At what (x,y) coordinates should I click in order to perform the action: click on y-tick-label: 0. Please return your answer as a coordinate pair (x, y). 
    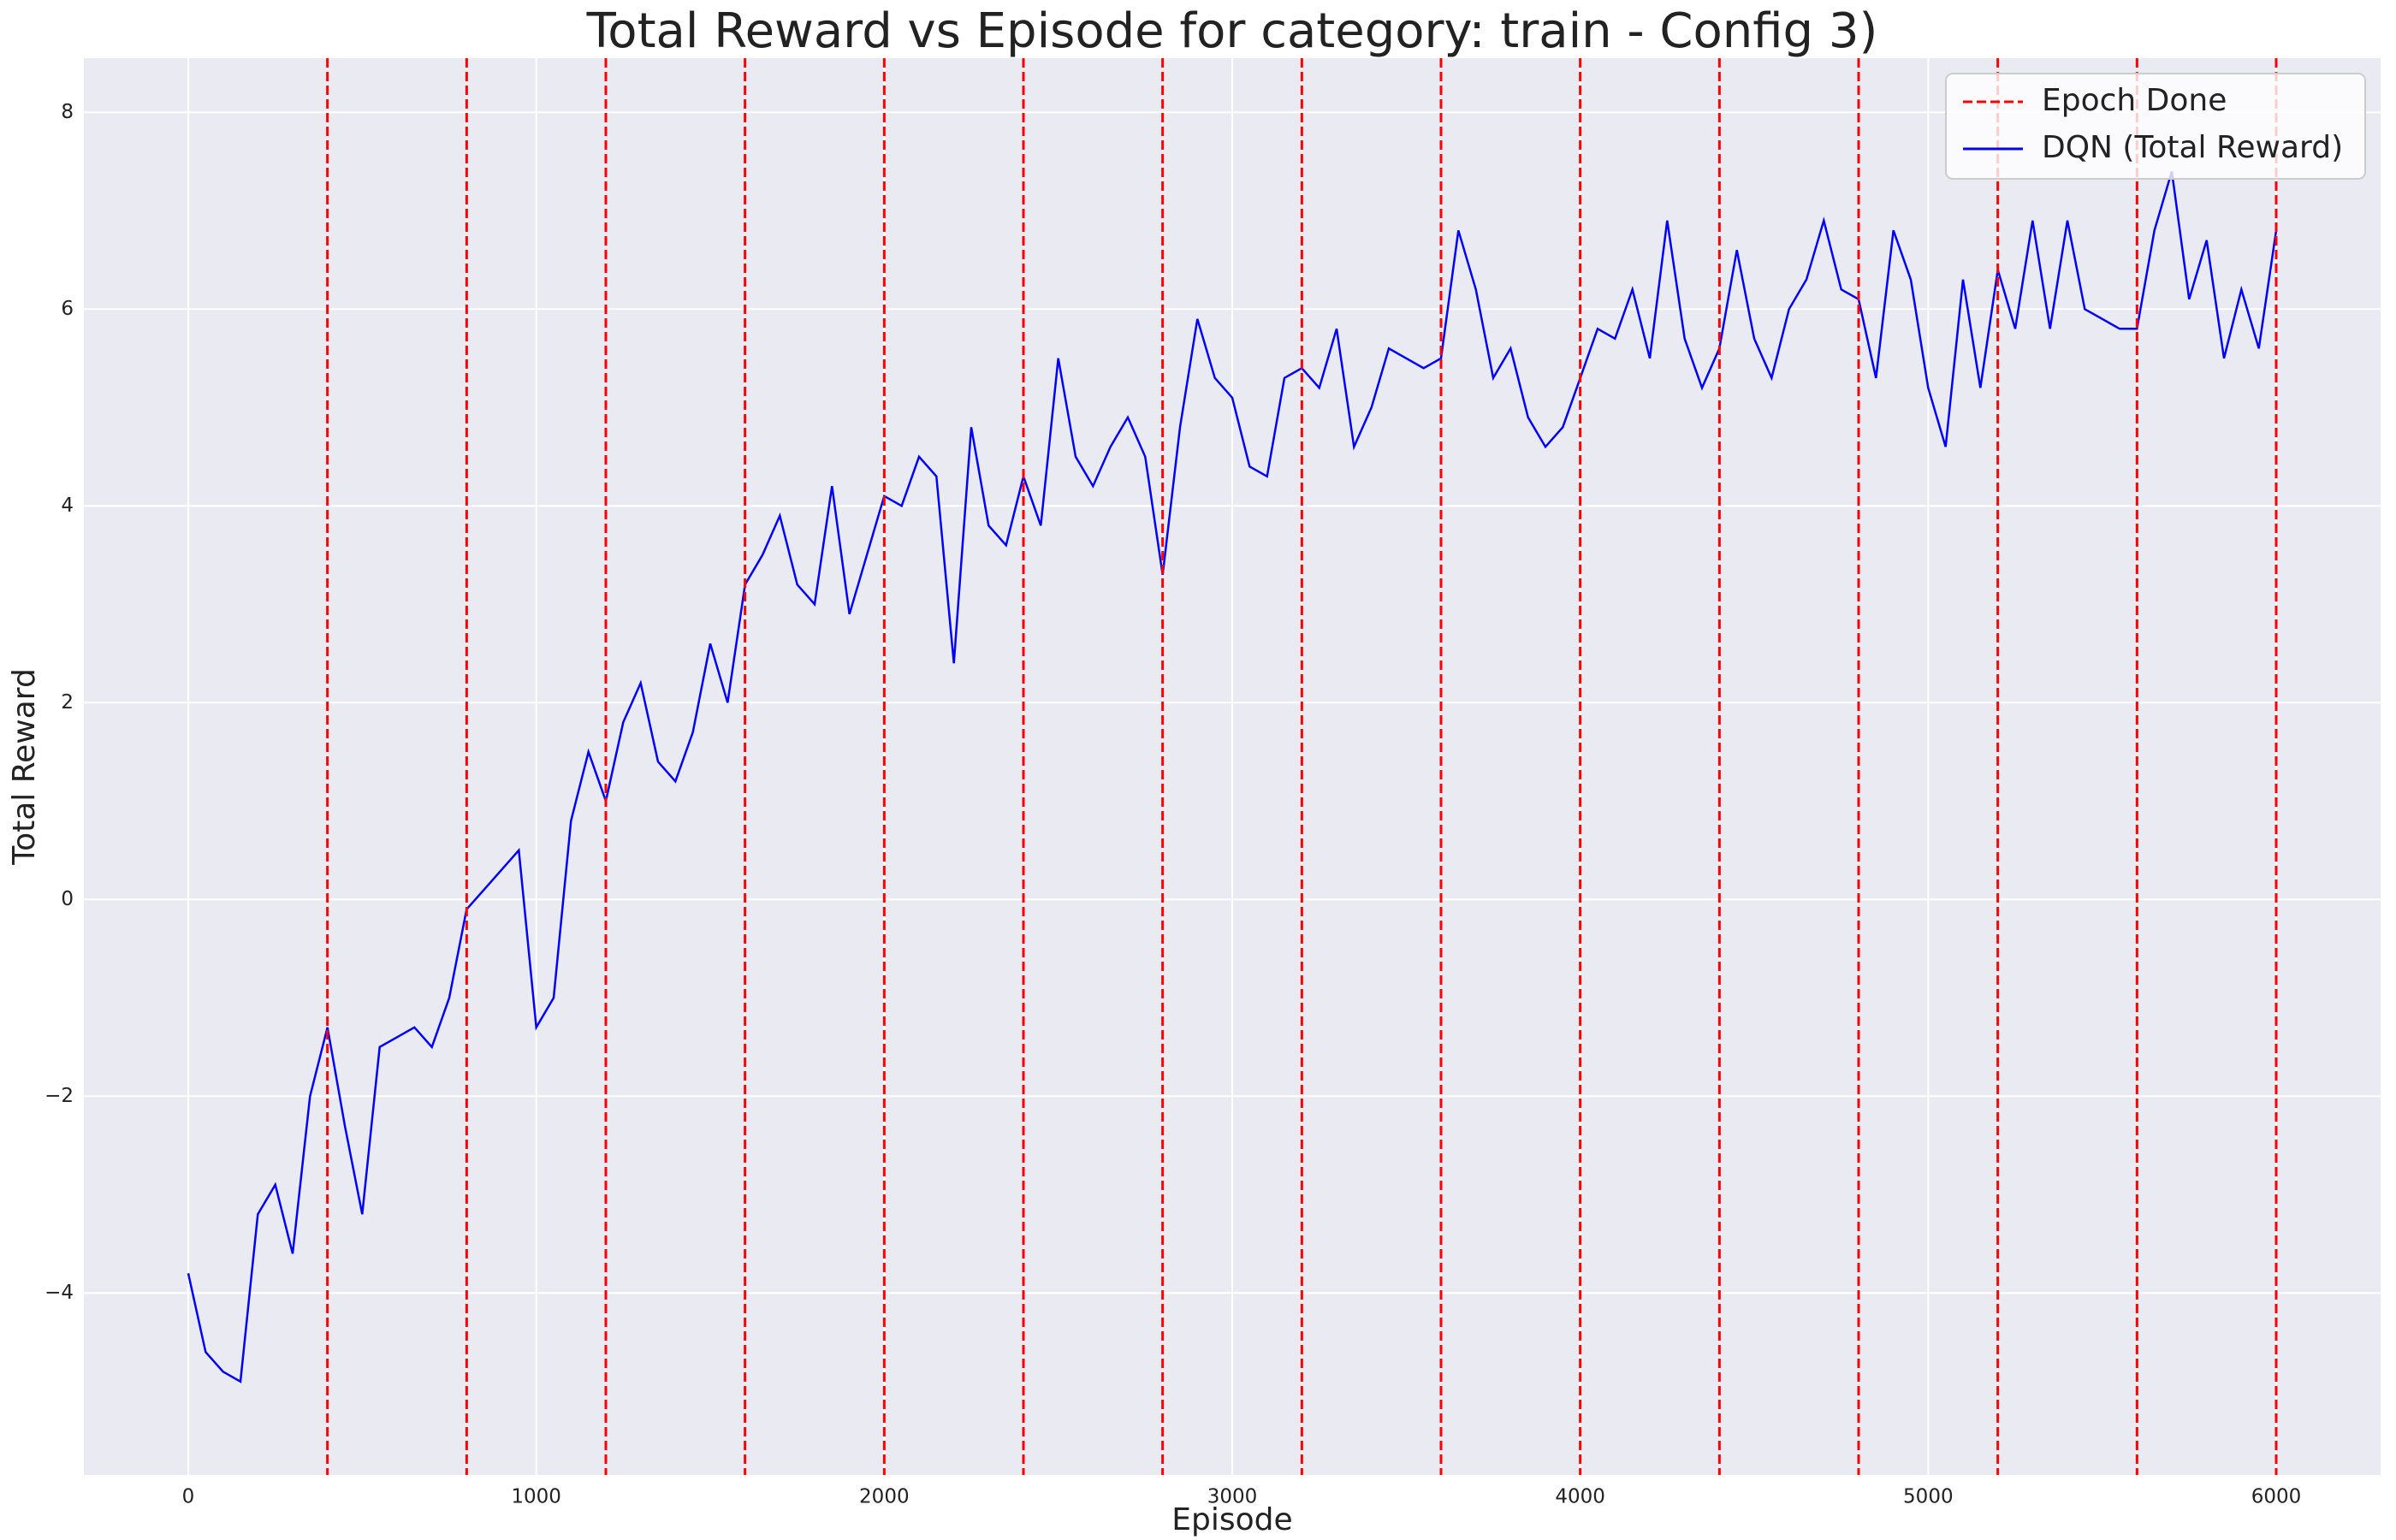
    Looking at the image, I should click on (67, 899).